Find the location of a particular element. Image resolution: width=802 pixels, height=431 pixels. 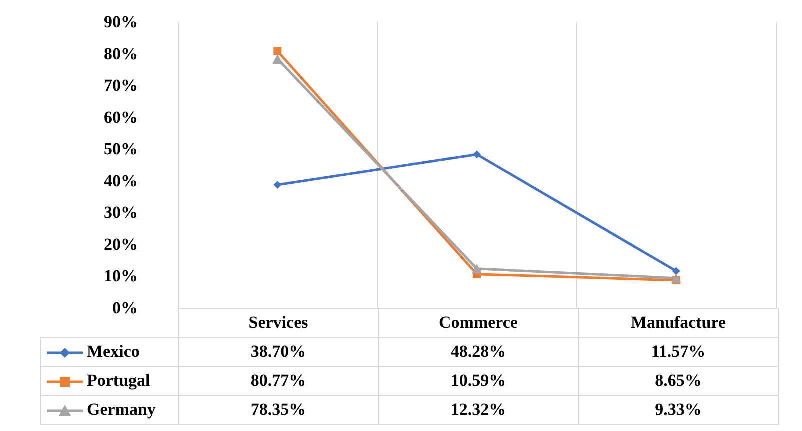

data-label: 38.70% is located at coordinates (278, 352).